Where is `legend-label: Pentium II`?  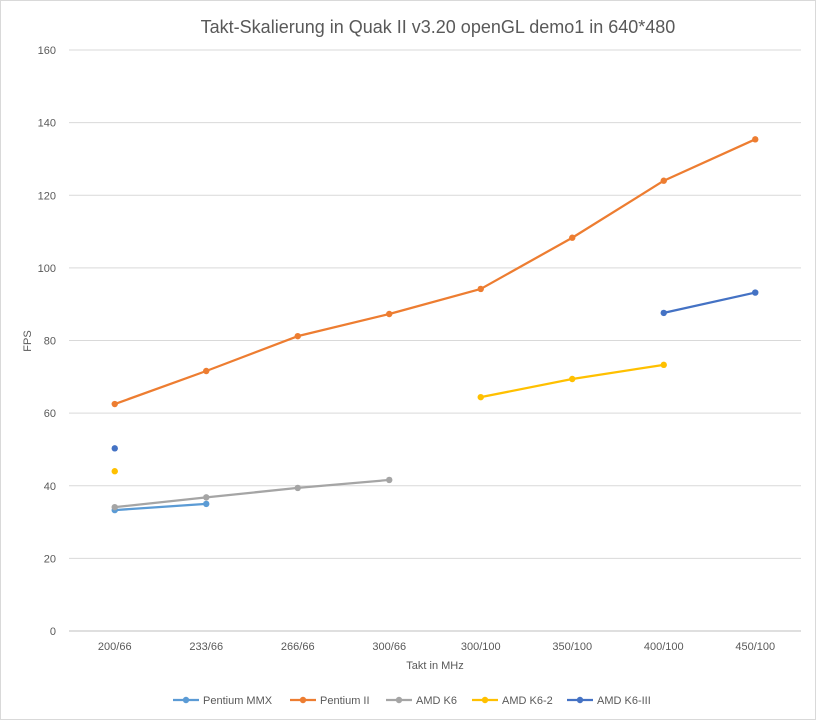 legend-label: Pentium II is located at coordinates (345, 701).